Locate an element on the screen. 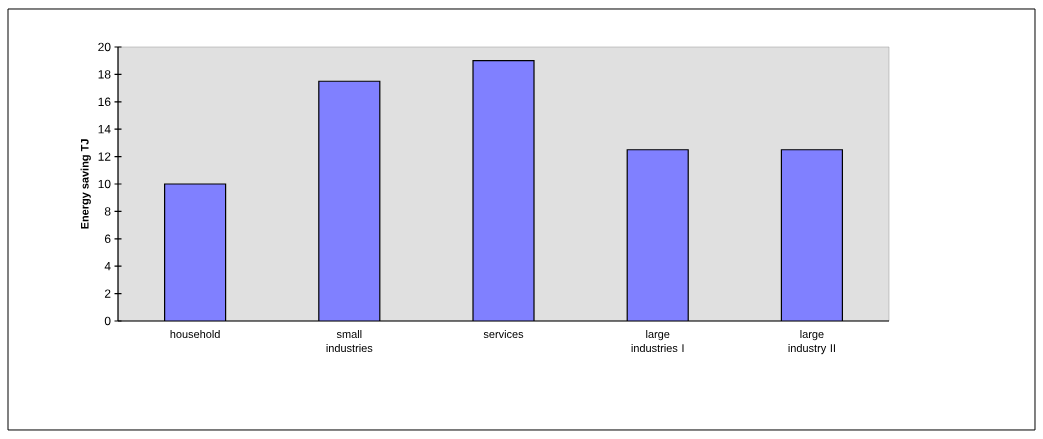  x-tick-label: household is located at coordinates (195, 334).